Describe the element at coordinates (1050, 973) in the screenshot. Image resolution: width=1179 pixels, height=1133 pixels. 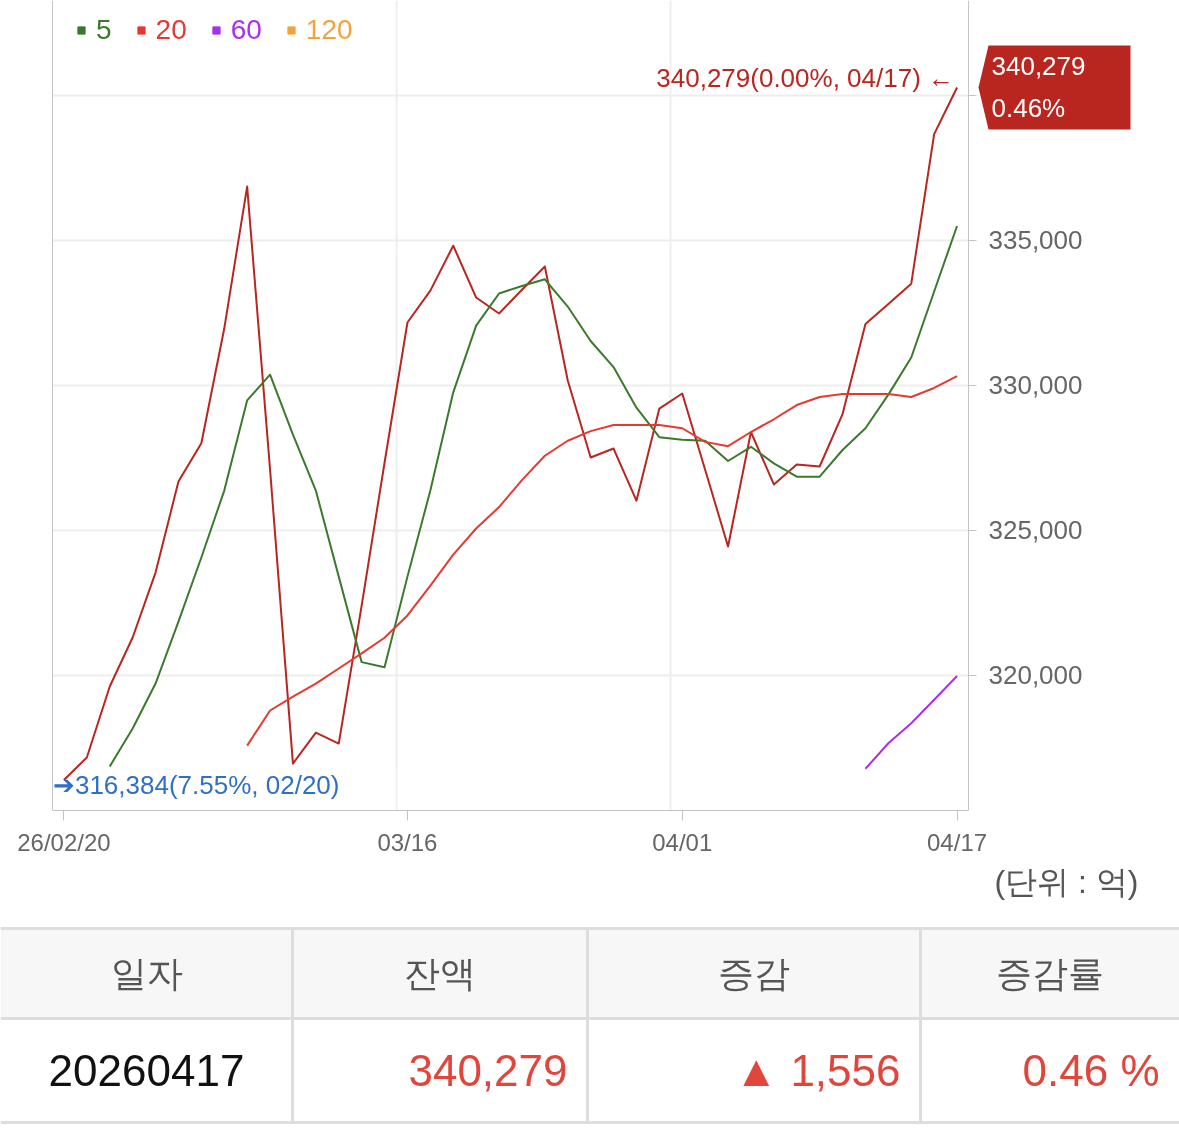
I see `category-label: 증감률` at that location.